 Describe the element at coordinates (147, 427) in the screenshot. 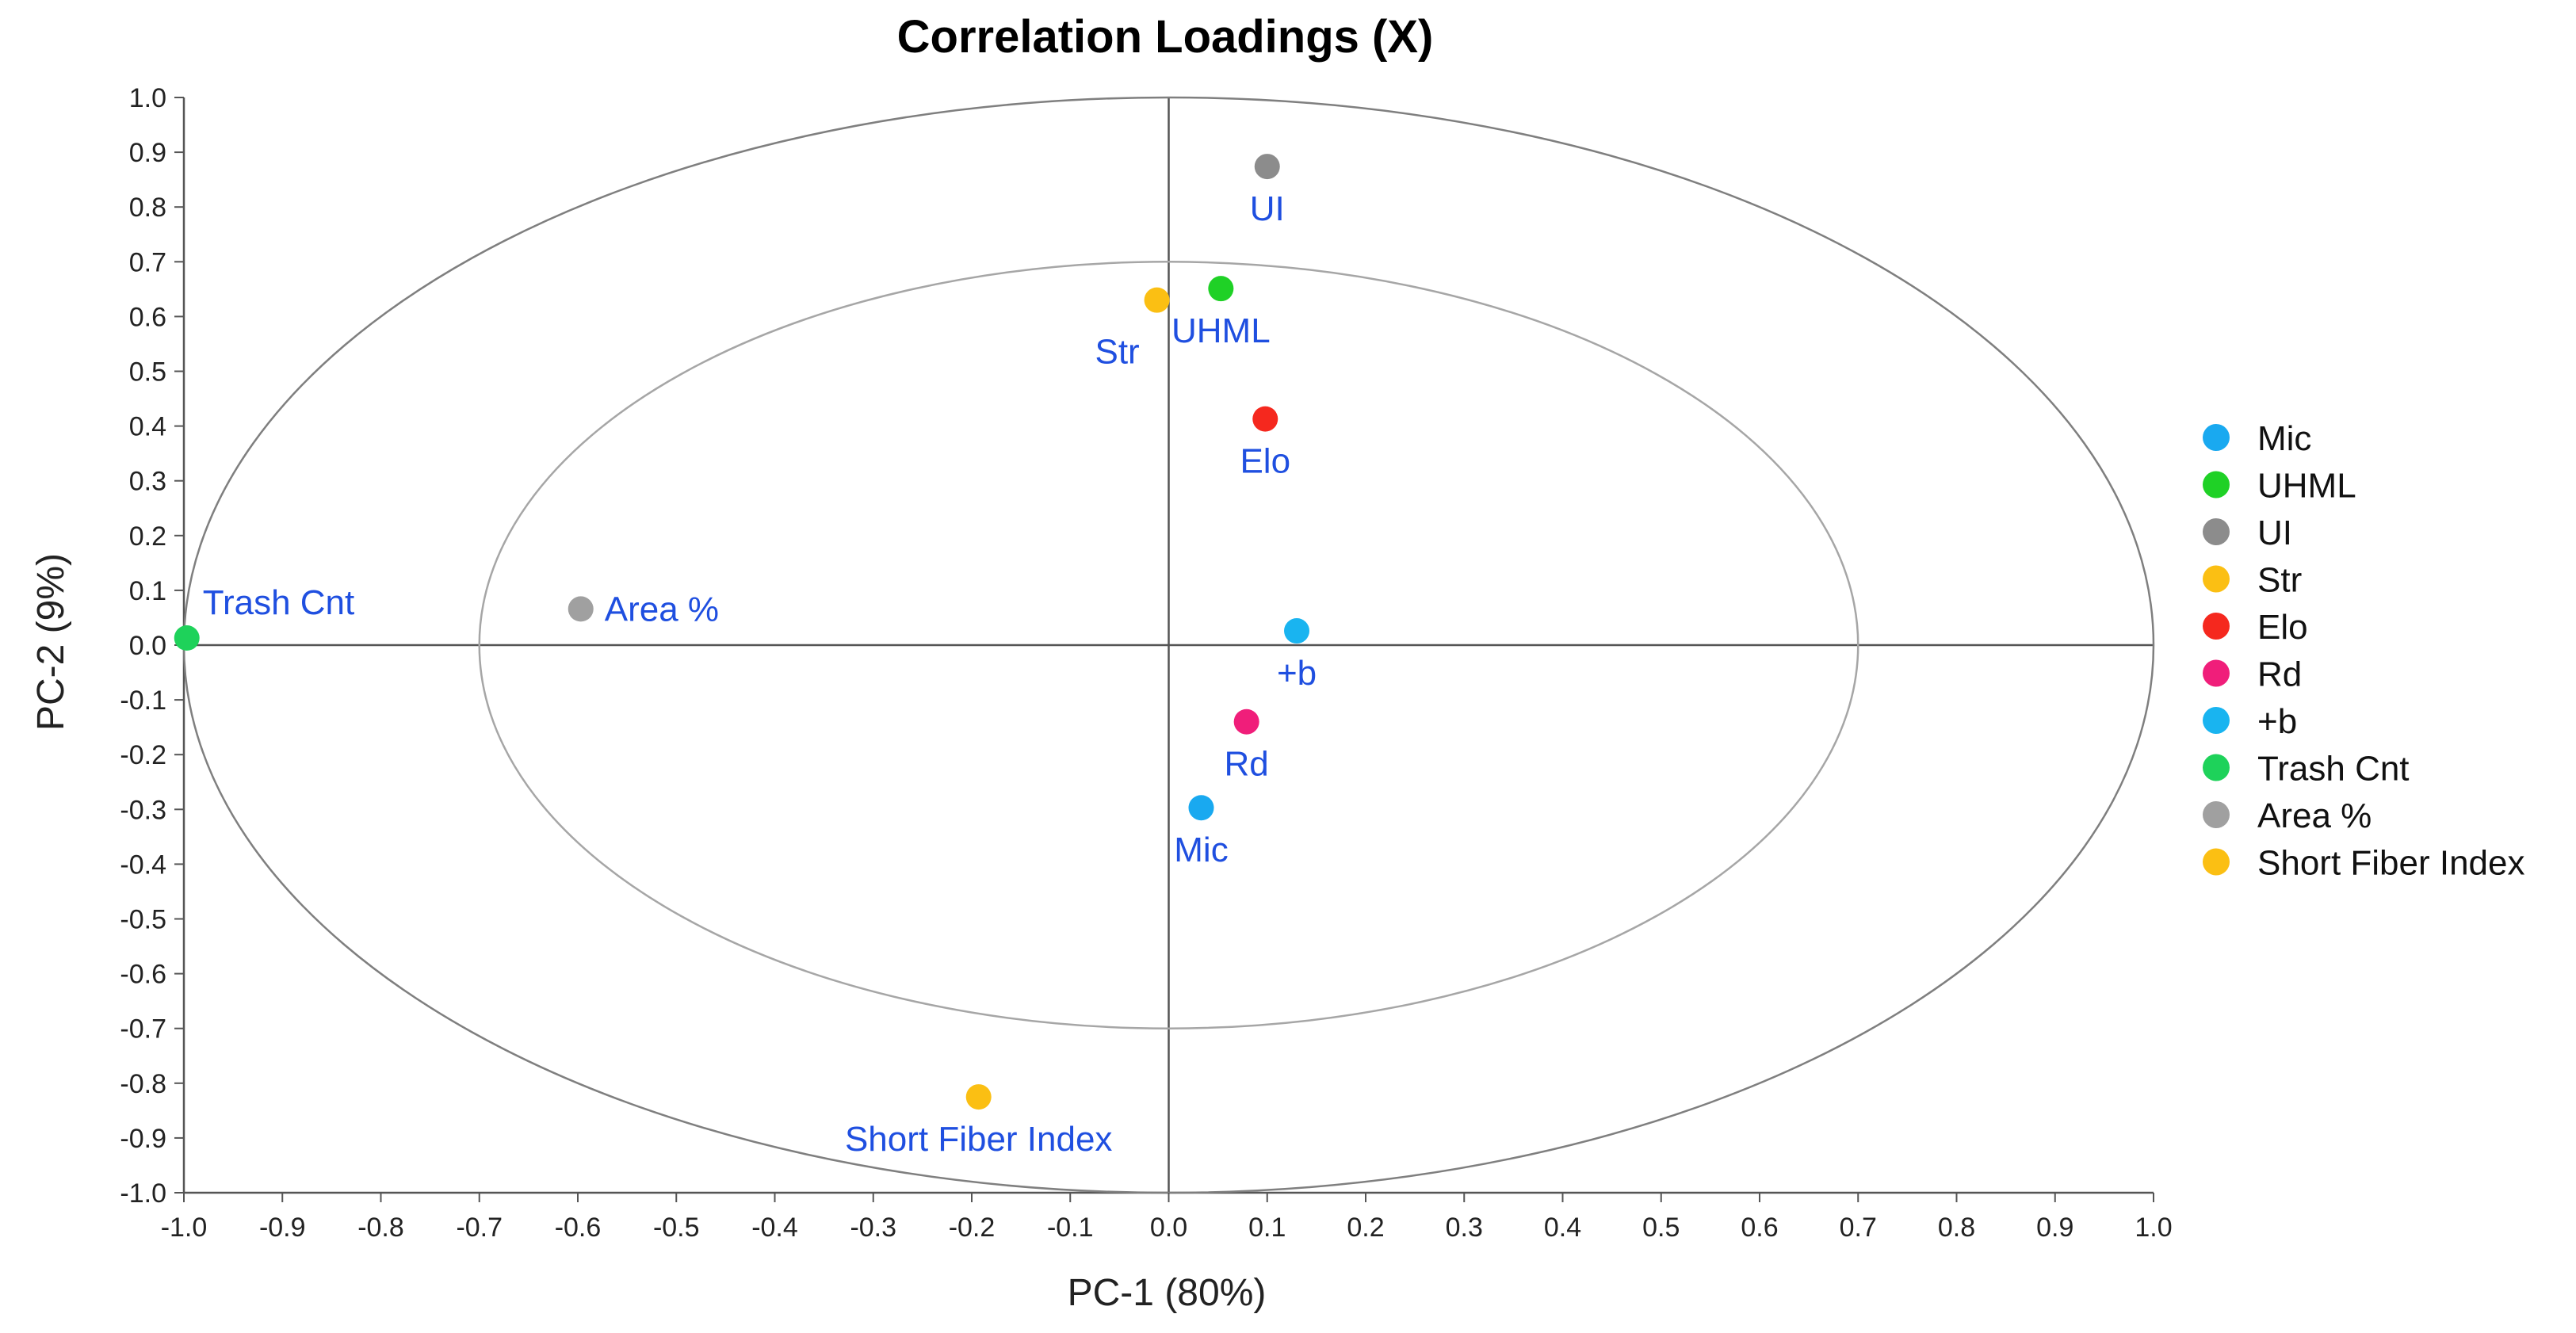

I see `y-tick-label: 0.4` at that location.